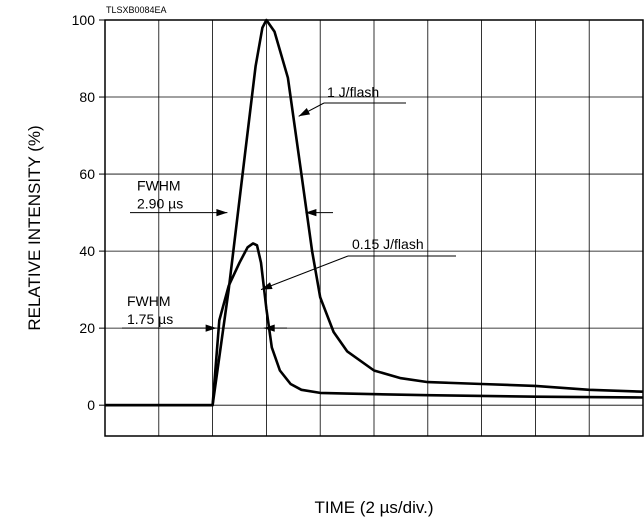  What do you see at coordinates (87, 174) in the screenshot?
I see `y-tick-label: 60` at bounding box center [87, 174].